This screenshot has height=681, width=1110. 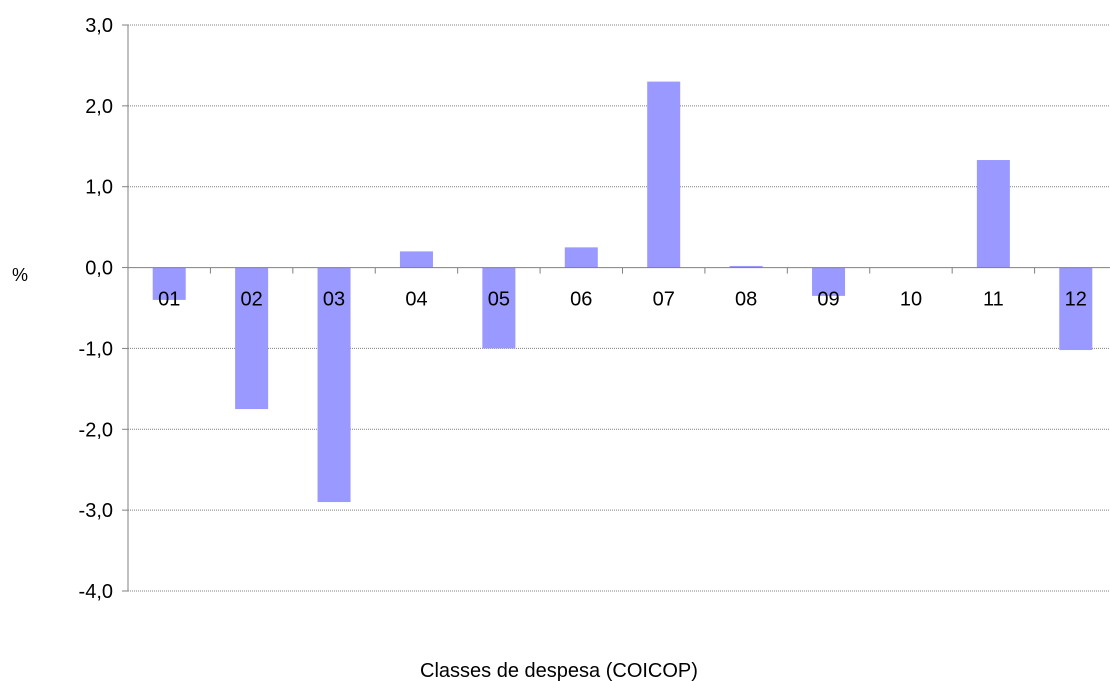 I want to click on x-tick-label: 01, so click(x=169, y=300).